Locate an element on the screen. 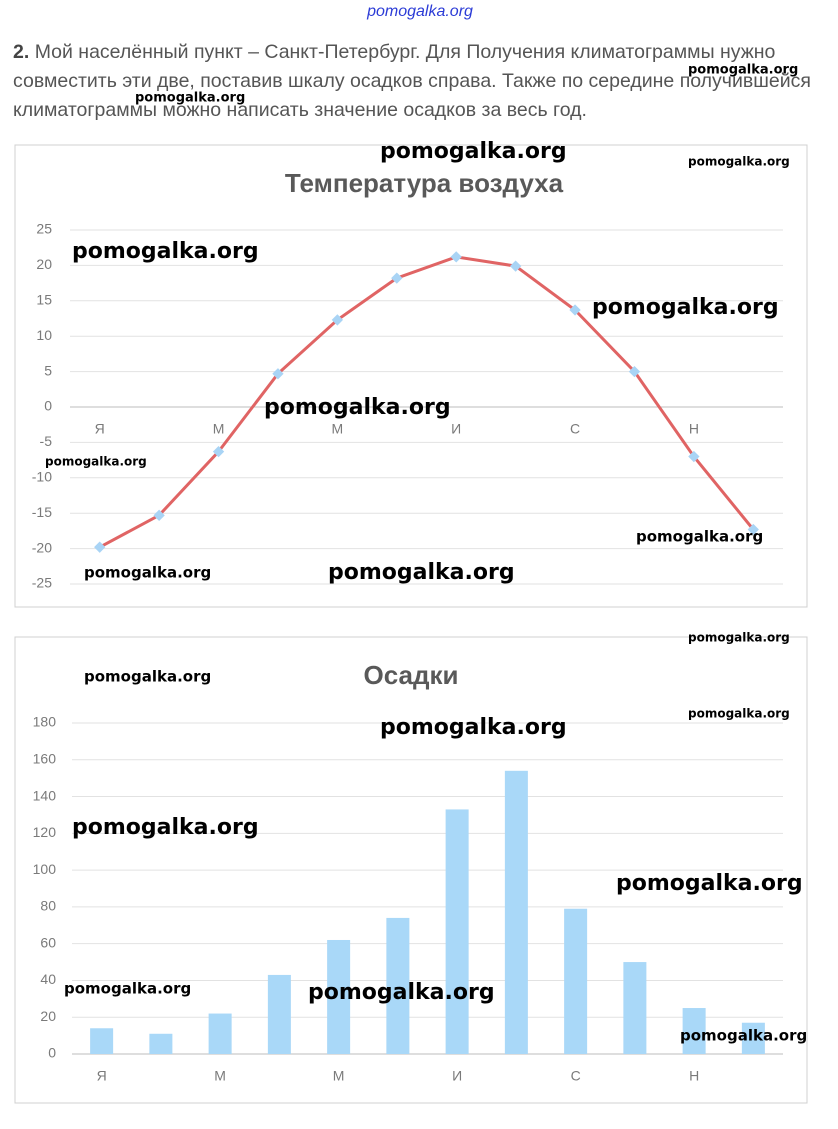 Image resolution: width=838 pixels, height=1129 pixels. y-tick-label: -15 is located at coordinates (42, 512).